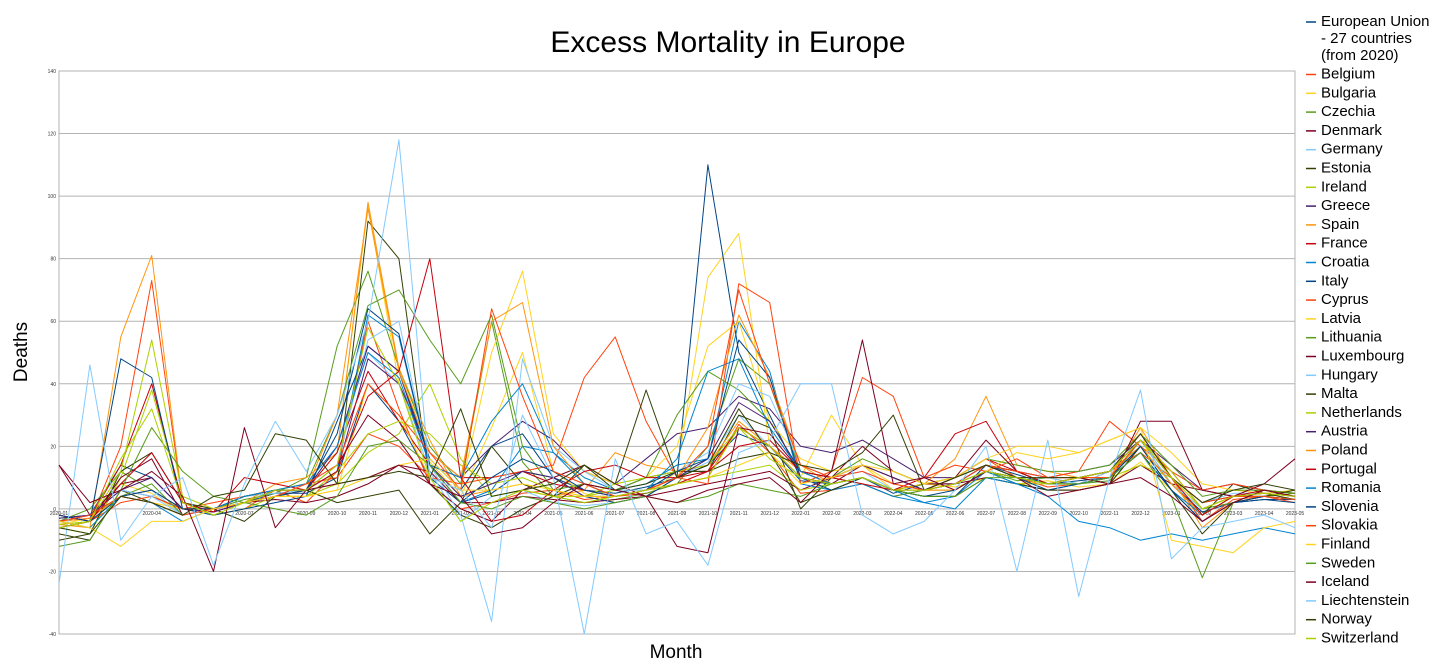  What do you see at coordinates (1048, 514) in the screenshot?
I see `x-tick-label: 2022-09` at bounding box center [1048, 514].